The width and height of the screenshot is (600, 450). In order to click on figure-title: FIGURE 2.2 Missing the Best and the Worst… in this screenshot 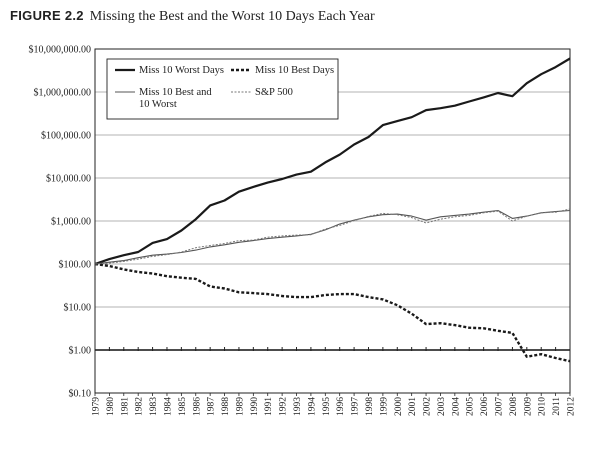, I will do `click(192, 16)`.